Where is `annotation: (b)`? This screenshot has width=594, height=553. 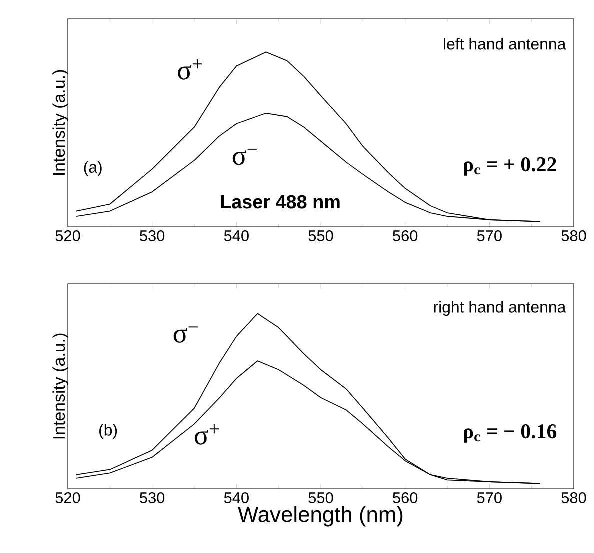
annotation: (b) is located at coordinates (109, 432).